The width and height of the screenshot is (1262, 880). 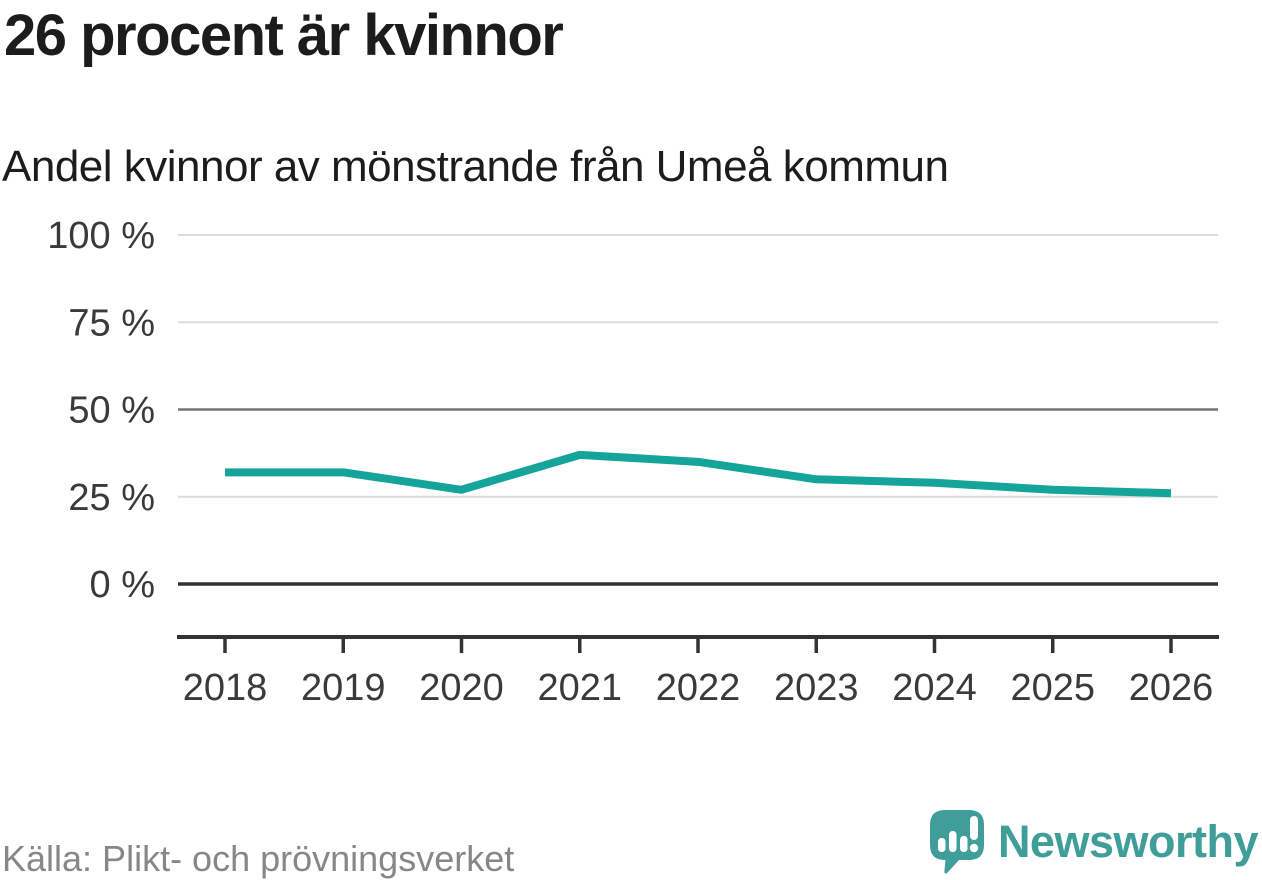 What do you see at coordinates (122, 585) in the screenshot?
I see `y-tick-label: 0 %` at bounding box center [122, 585].